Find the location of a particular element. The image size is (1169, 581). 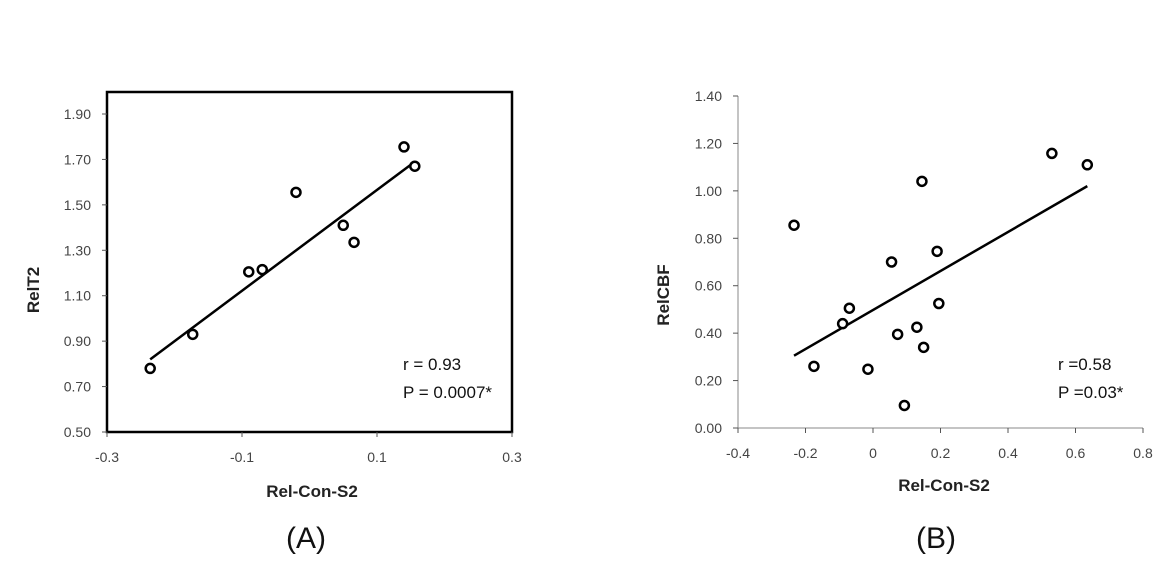

x-tick-label: 0.4 is located at coordinates (1008, 453).